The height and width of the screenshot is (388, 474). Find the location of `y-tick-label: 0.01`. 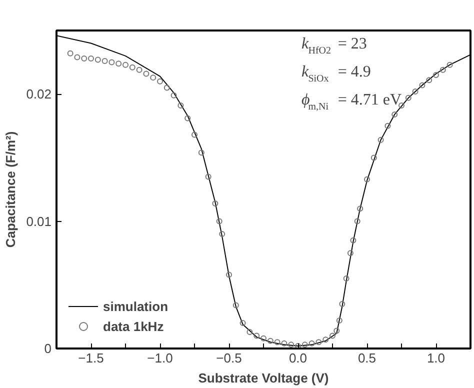

y-tick-label: 0.01 is located at coordinates (39, 221).